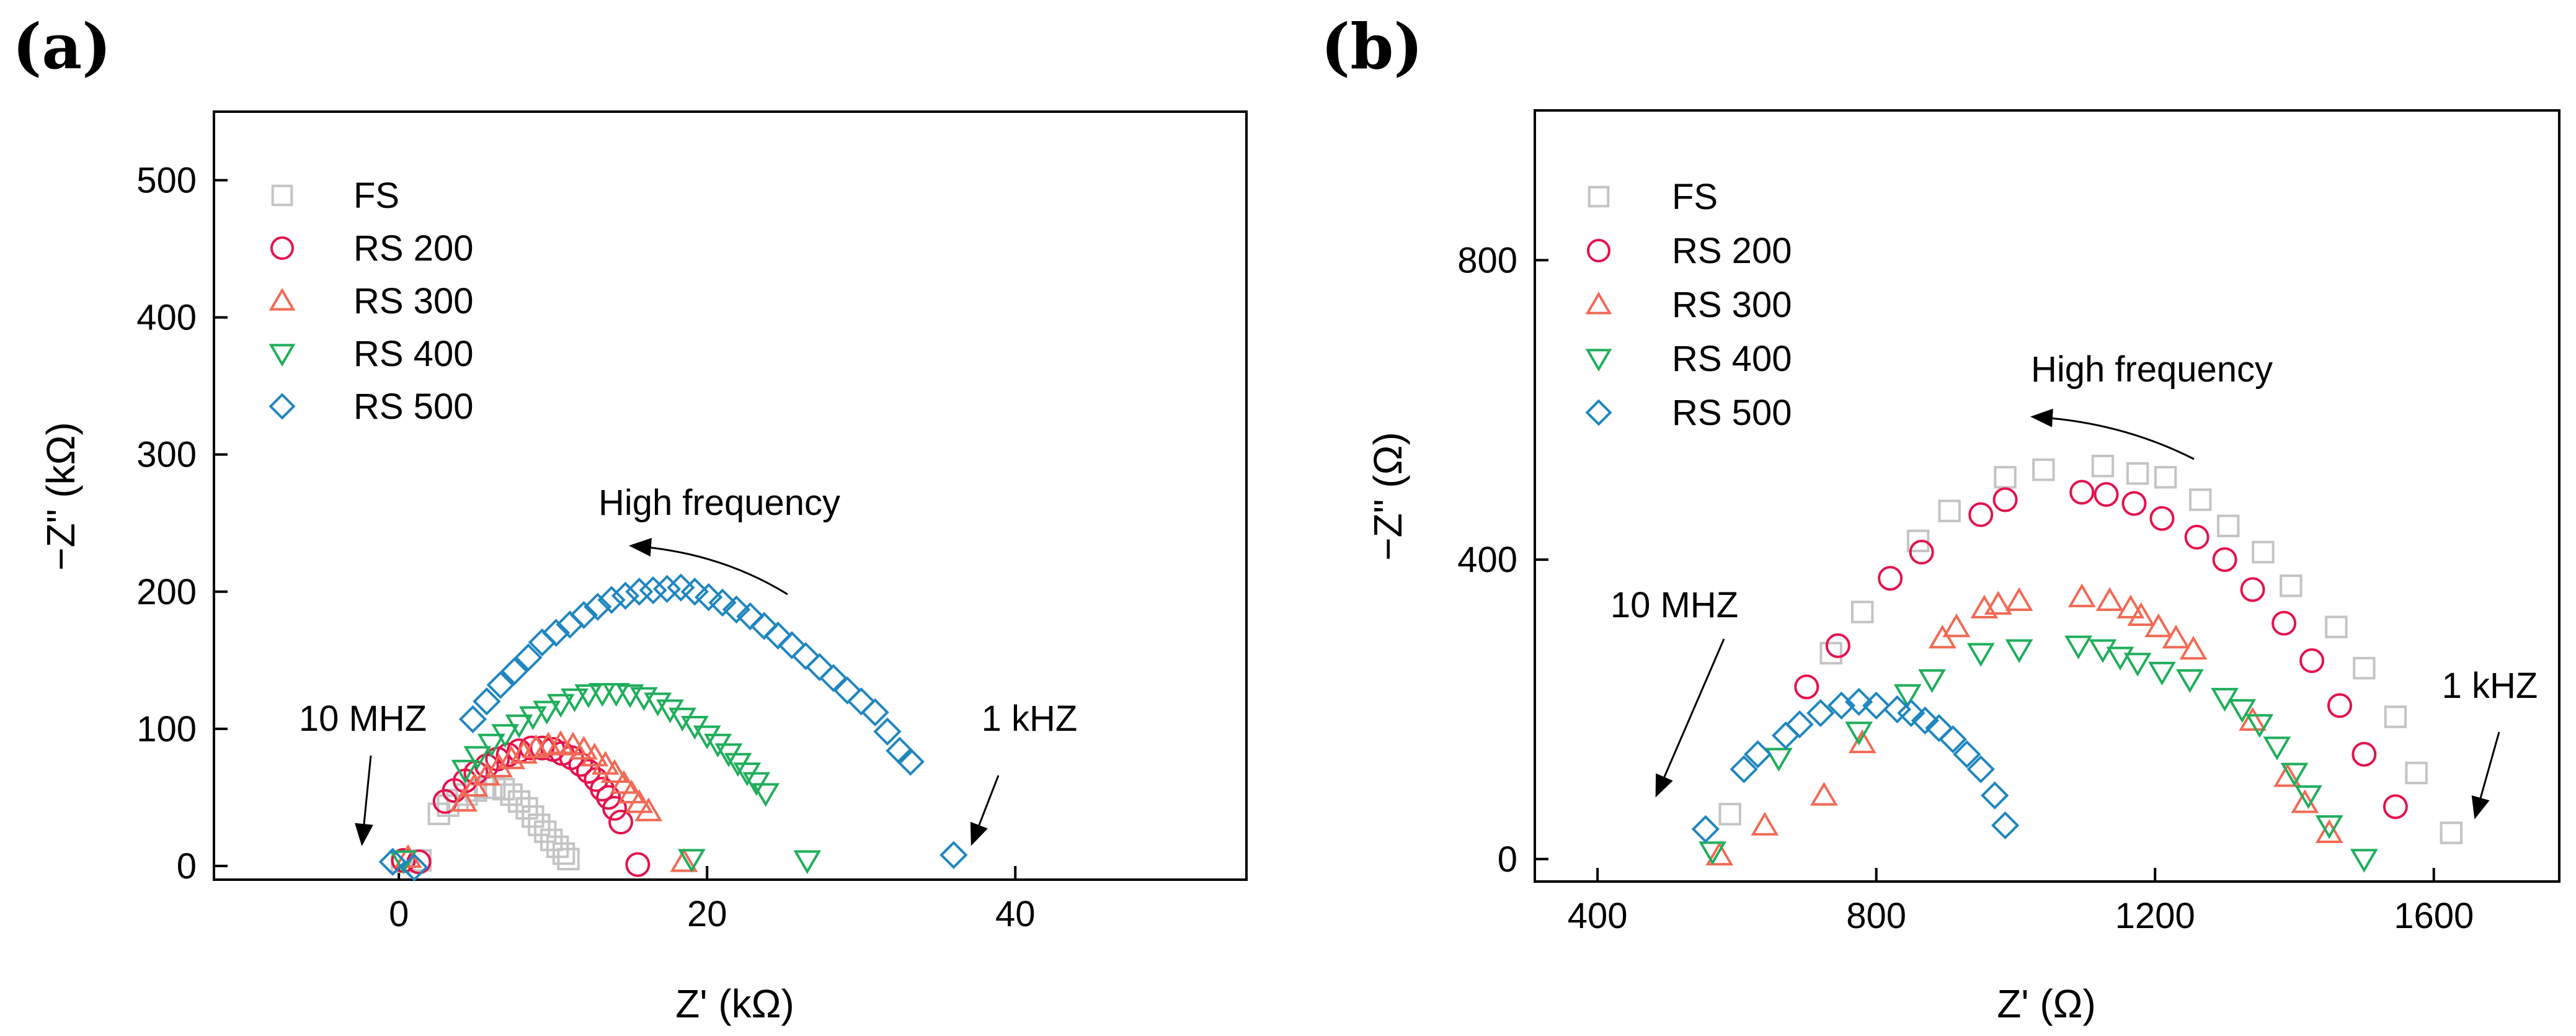  Describe the element at coordinates (1487, 260) in the screenshot. I see `y-tick-label: 800` at that location.